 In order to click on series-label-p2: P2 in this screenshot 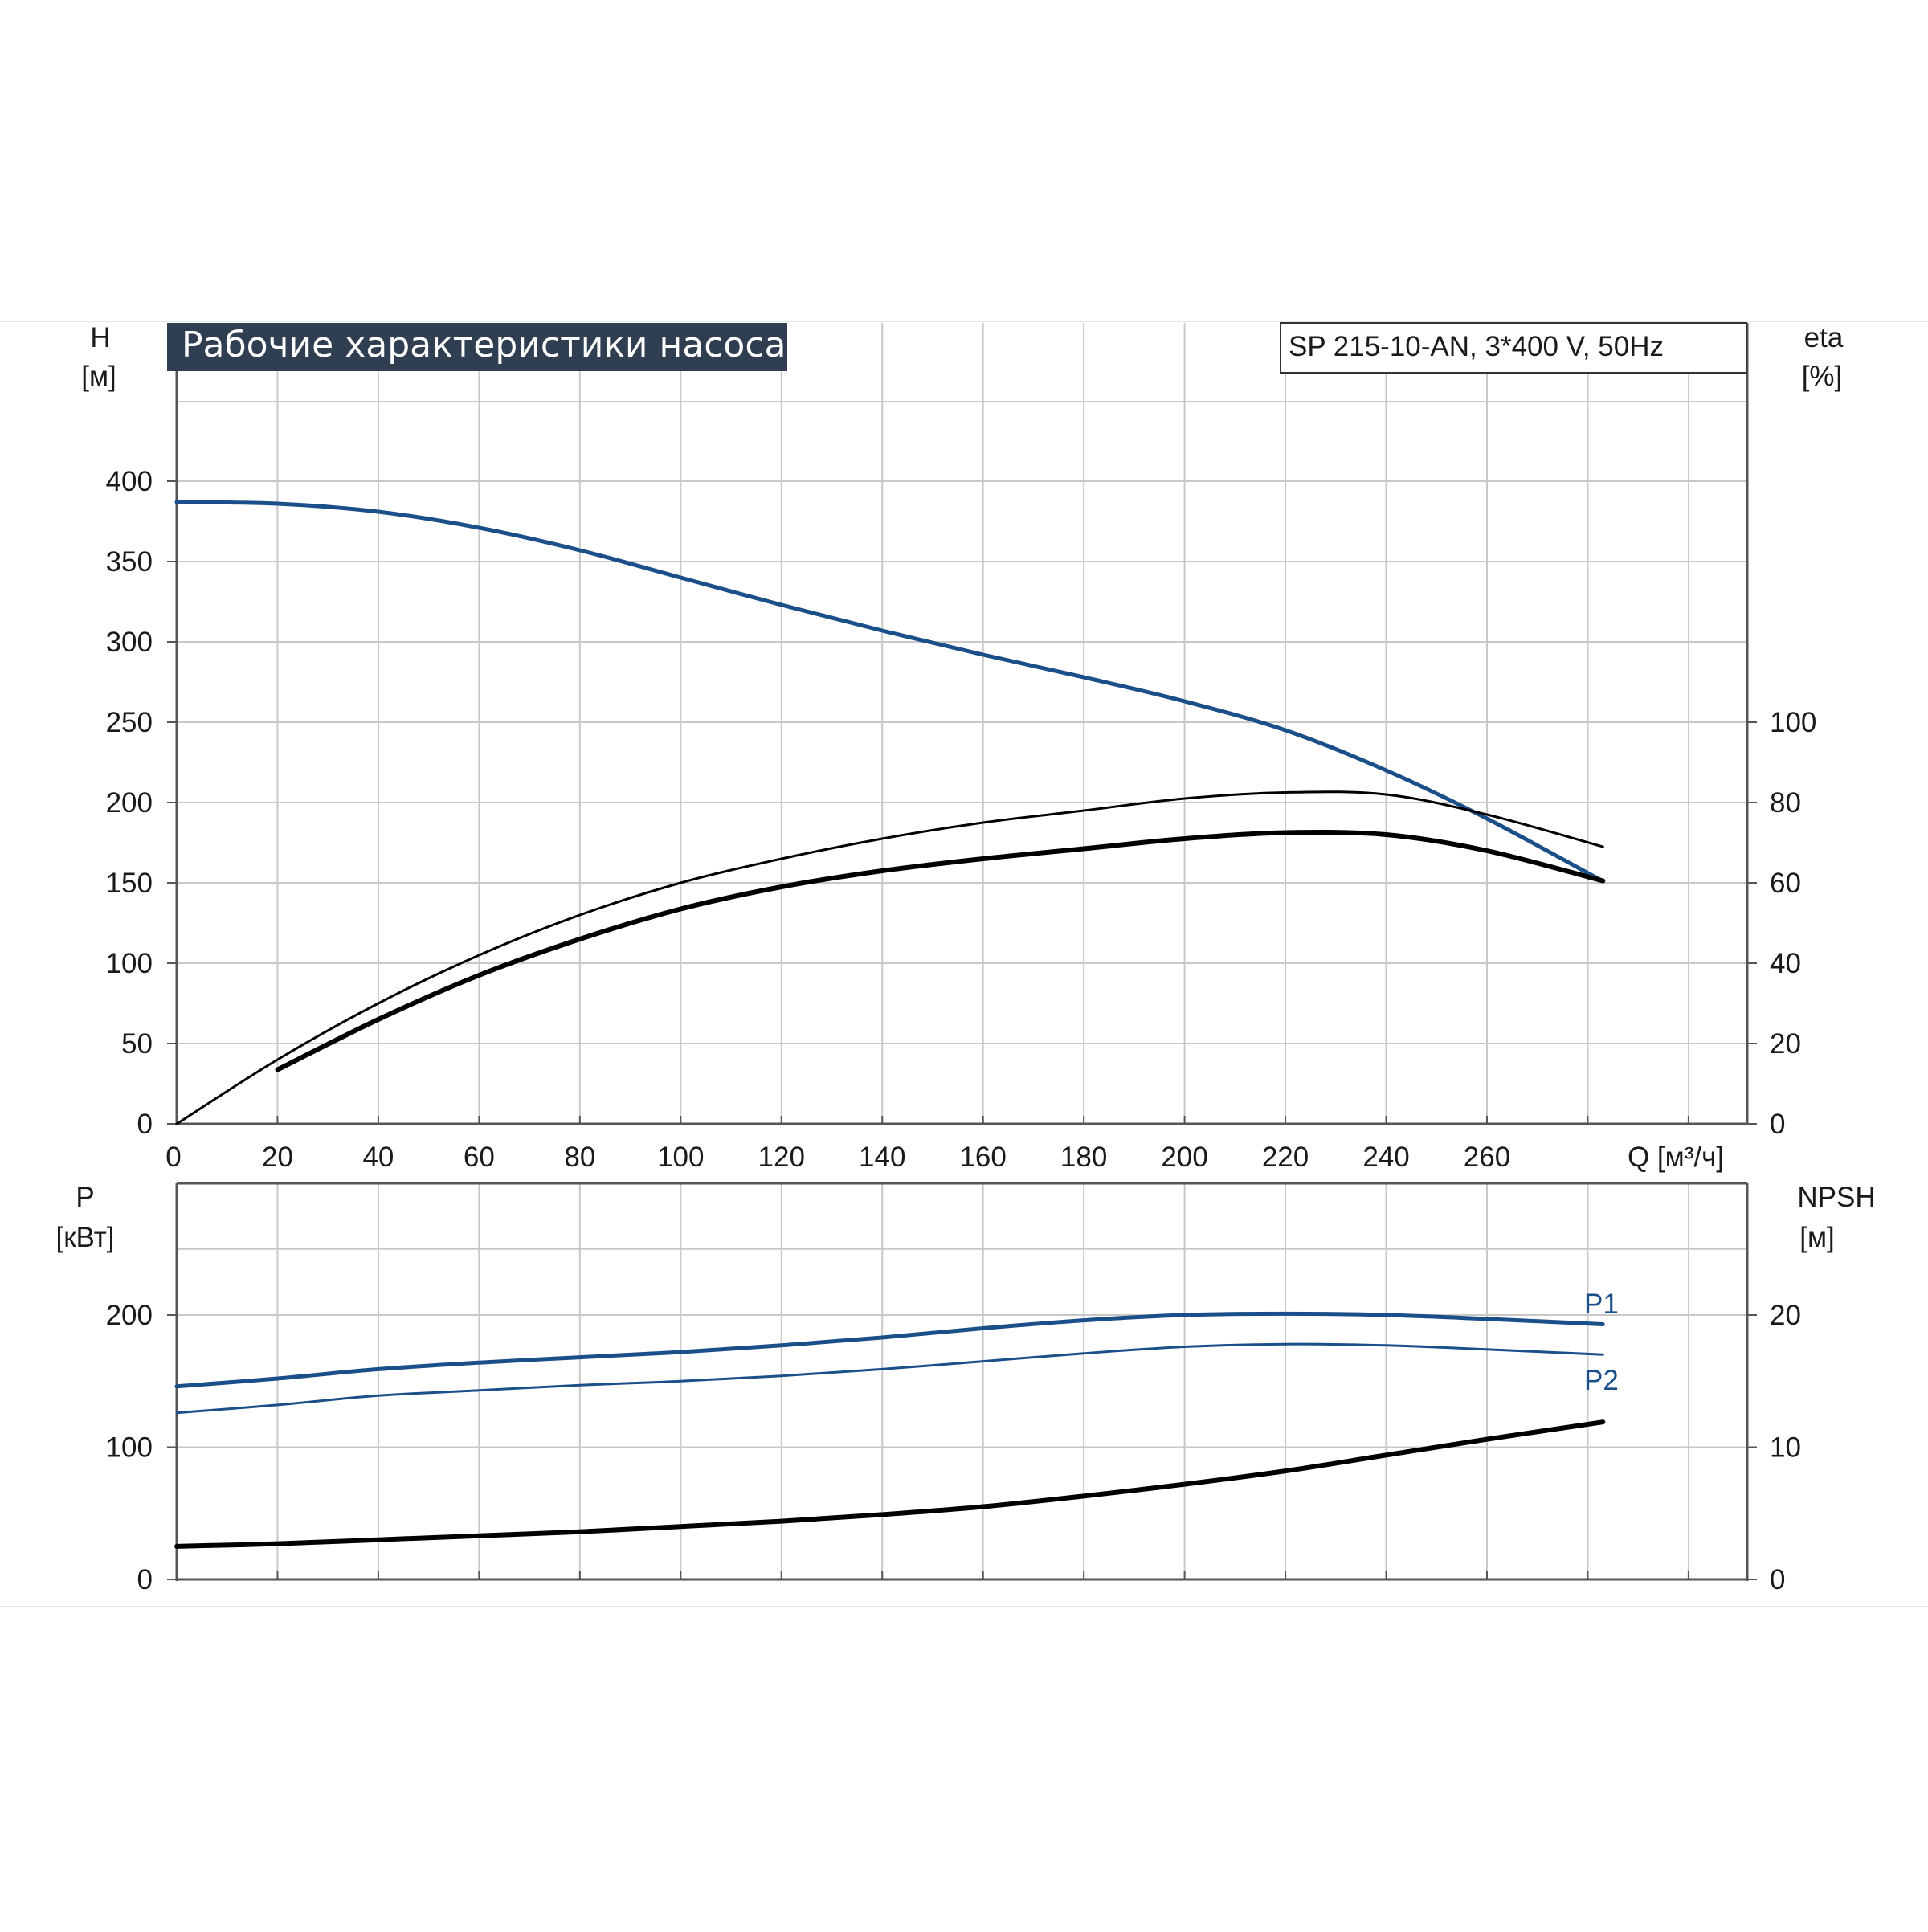, I will do `click(1601, 1380)`.